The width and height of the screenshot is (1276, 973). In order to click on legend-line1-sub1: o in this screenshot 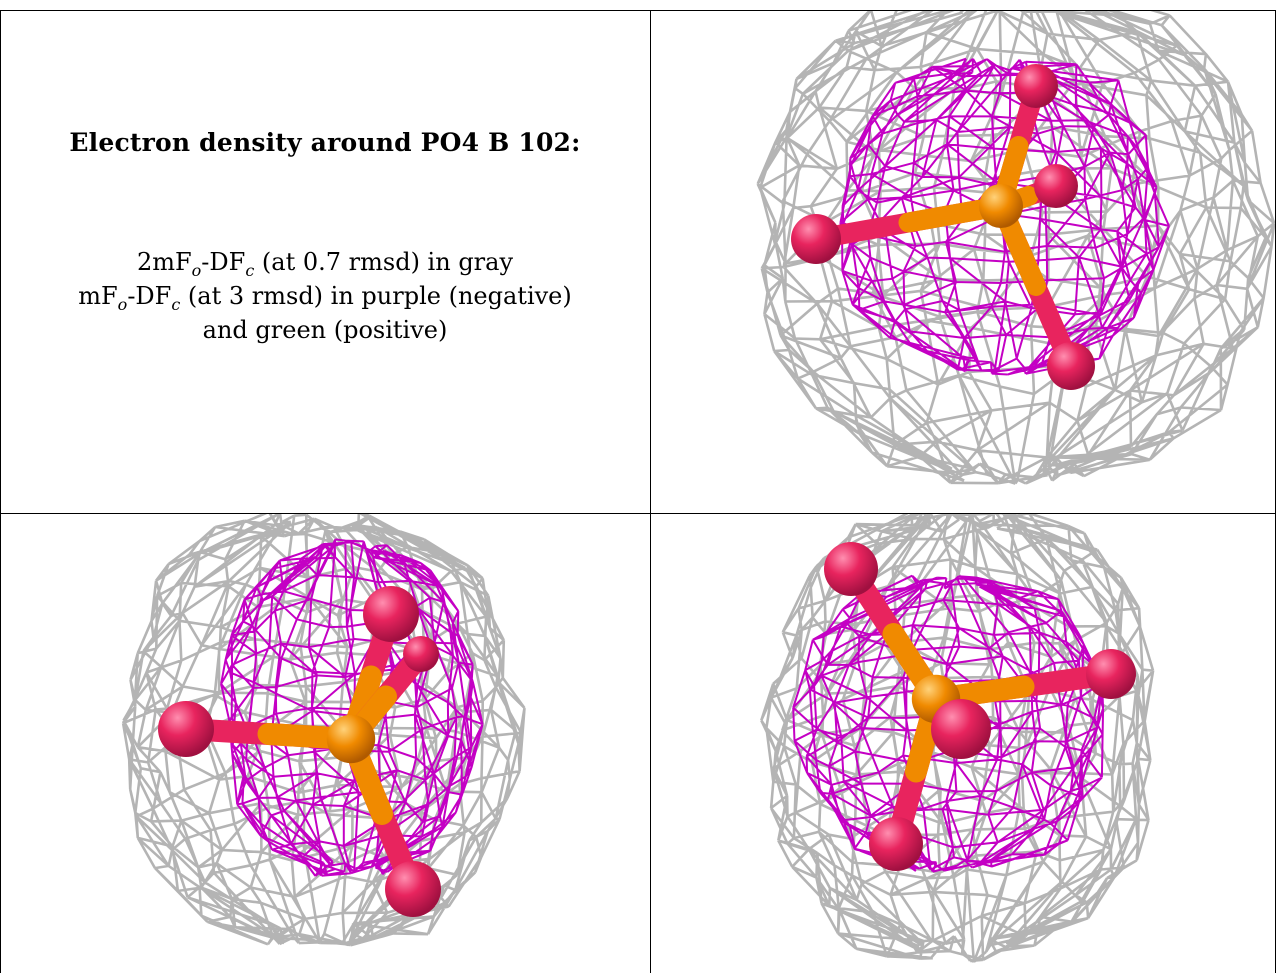, I will do `click(196, 270)`.